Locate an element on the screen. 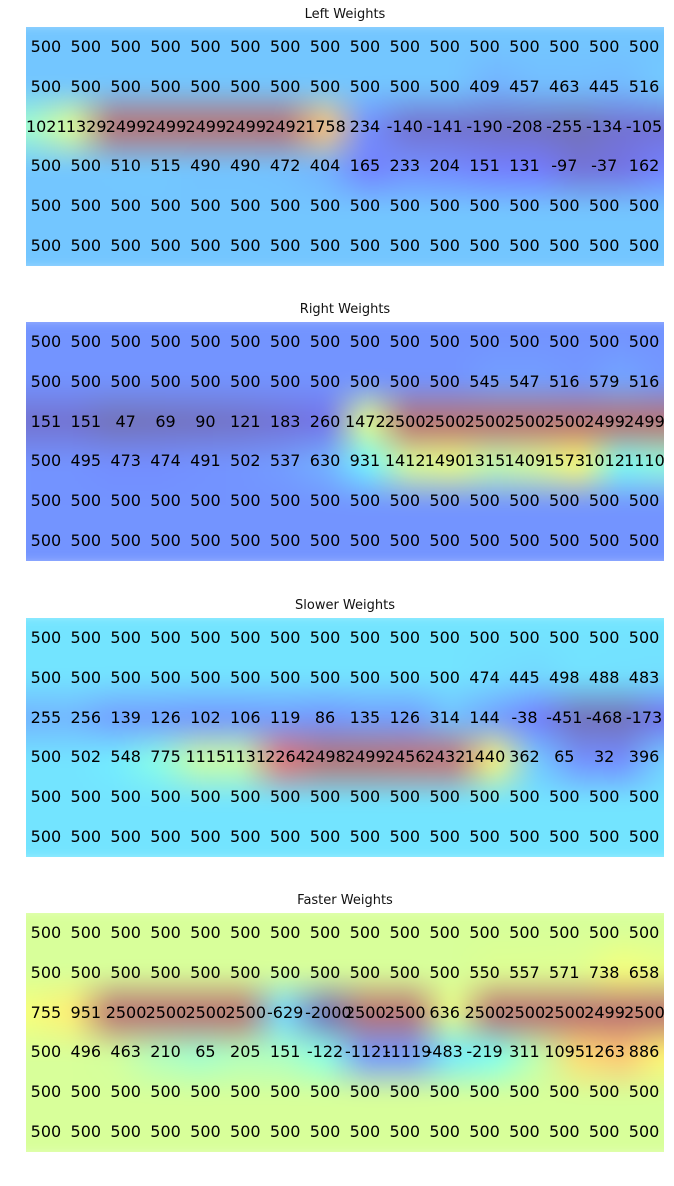 This screenshot has width=674, height=1186. cell-value-label: -1119 is located at coordinates (408, 1052).